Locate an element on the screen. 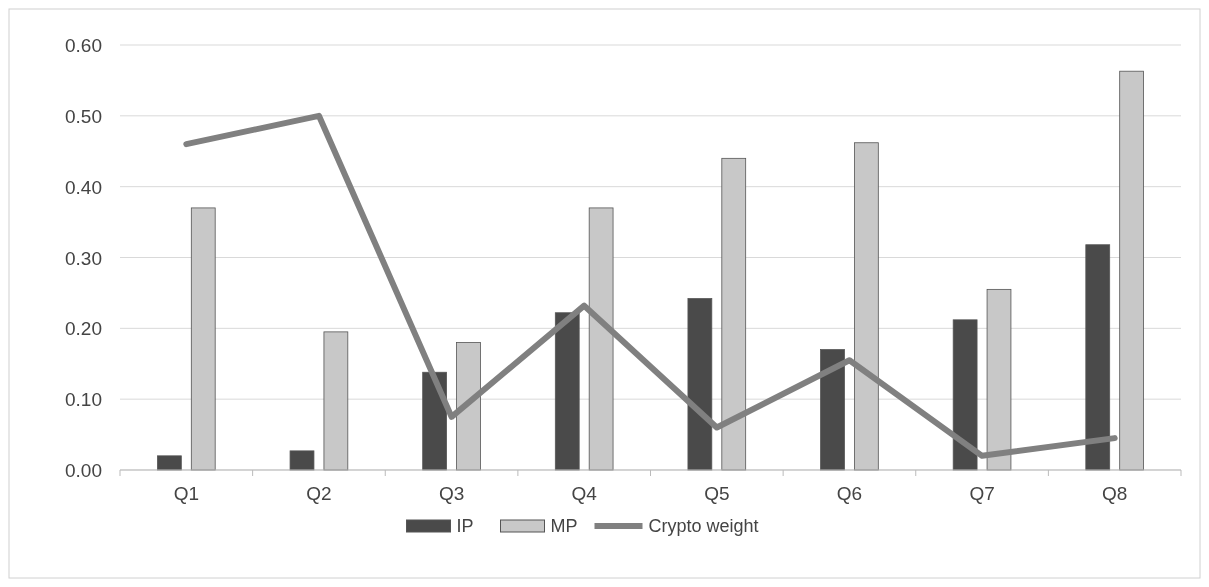 The image size is (1209, 587). y-tick-label: 0.50 is located at coordinates (83, 116).